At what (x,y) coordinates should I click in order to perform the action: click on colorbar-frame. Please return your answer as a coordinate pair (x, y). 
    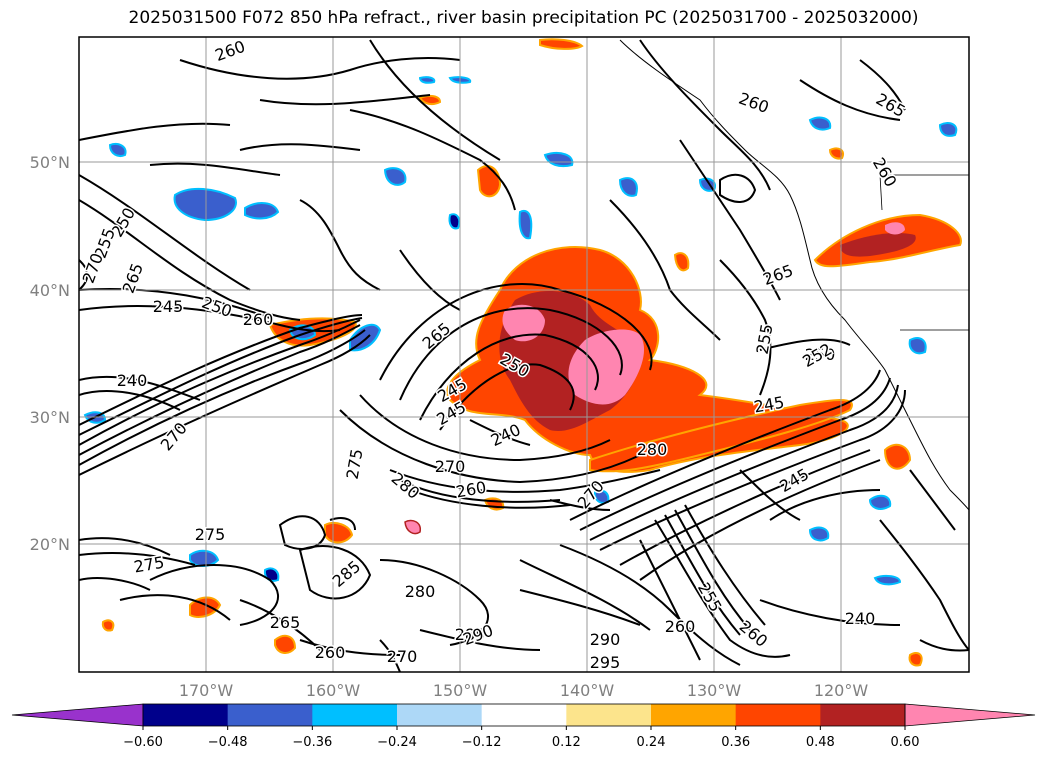
    Looking at the image, I should click on (524, 715).